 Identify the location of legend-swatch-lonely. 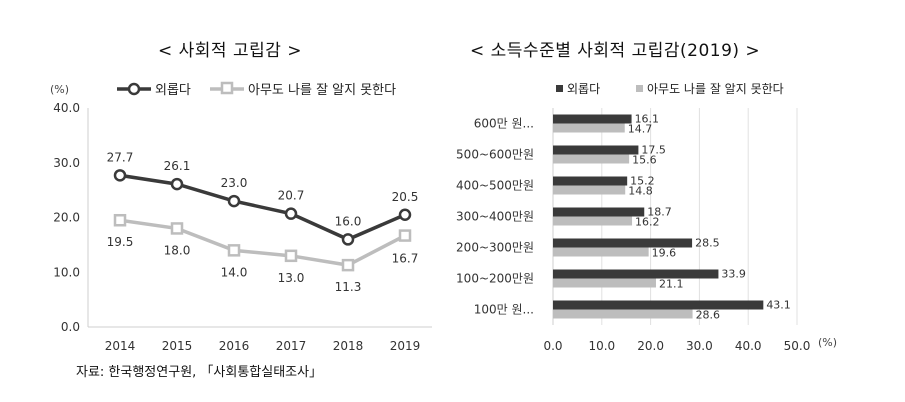
(559, 88).